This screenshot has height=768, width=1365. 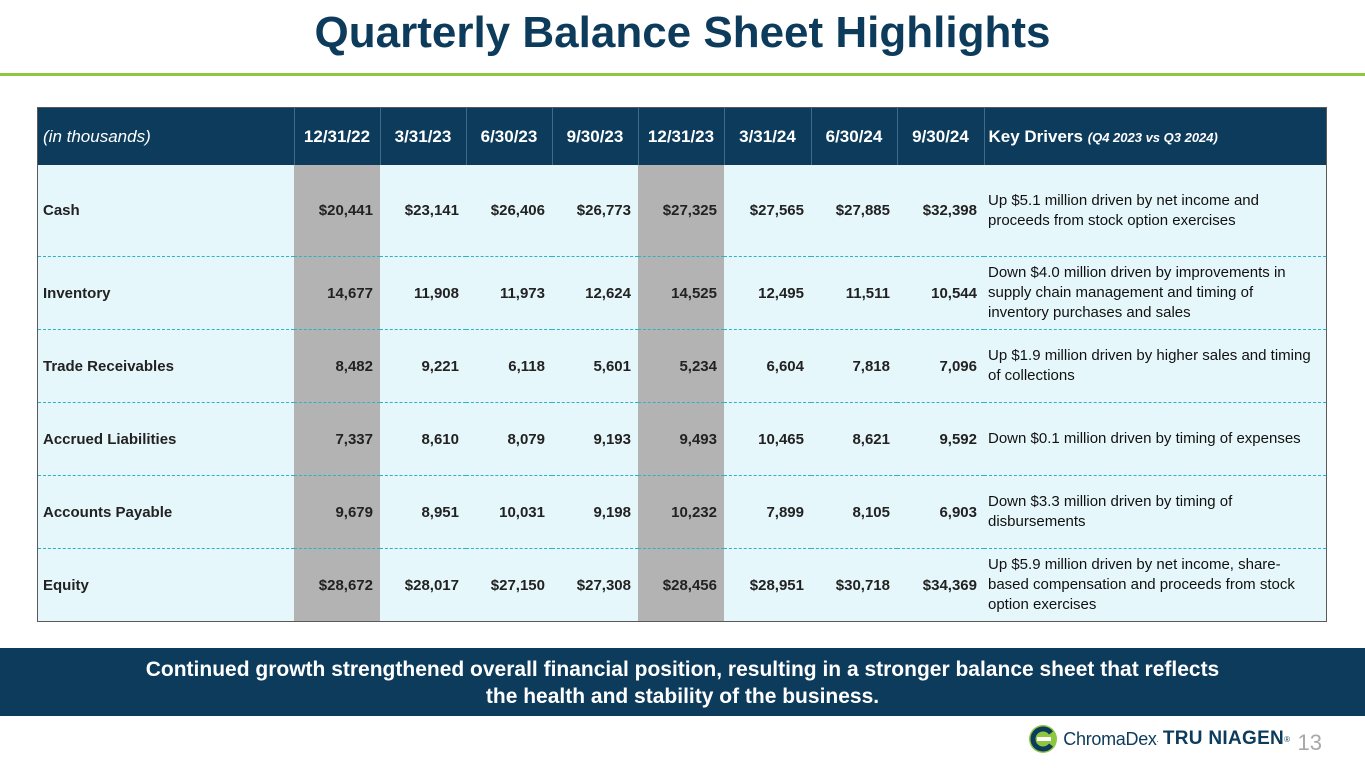 I want to click on table-cell: $28,017, so click(x=423, y=584).